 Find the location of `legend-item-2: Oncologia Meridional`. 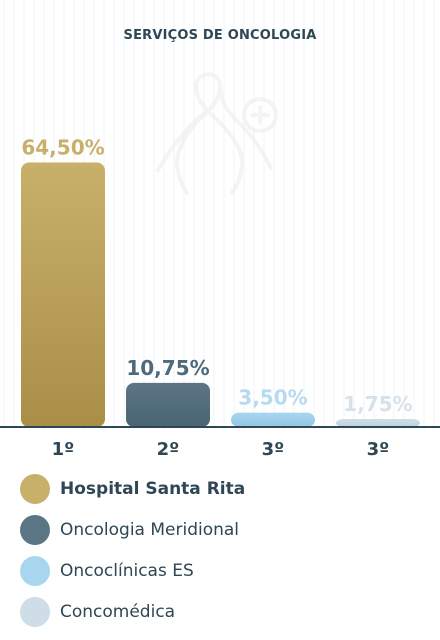

legend-item-2: Oncologia Meridional is located at coordinates (220, 529).